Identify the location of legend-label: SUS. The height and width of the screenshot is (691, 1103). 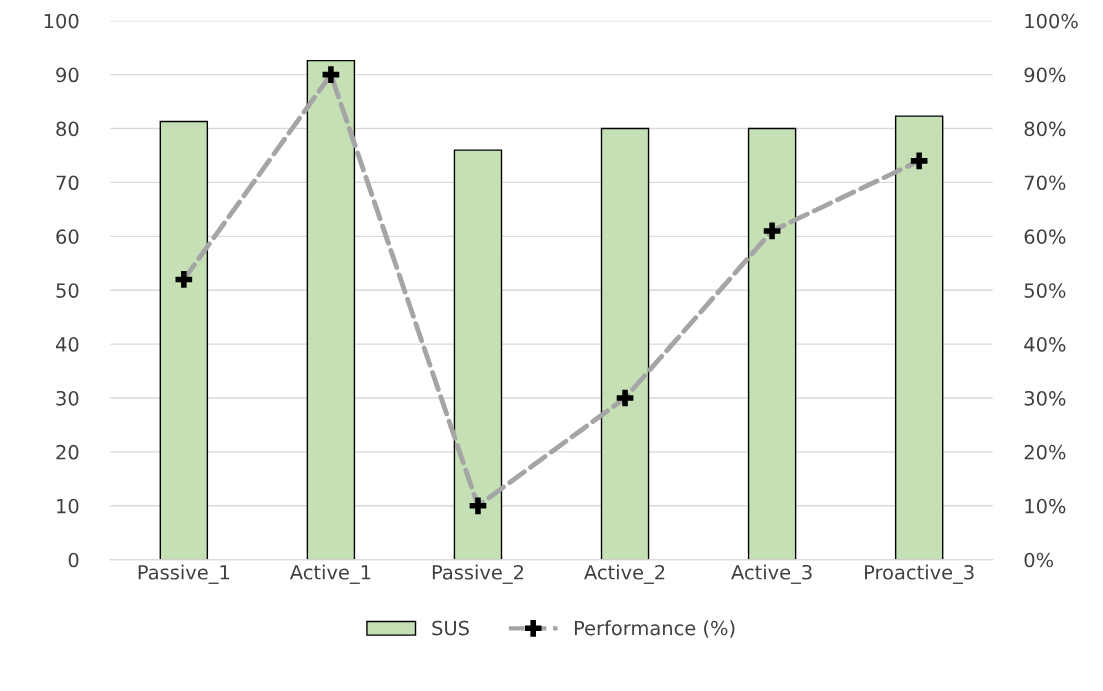
(450, 628).